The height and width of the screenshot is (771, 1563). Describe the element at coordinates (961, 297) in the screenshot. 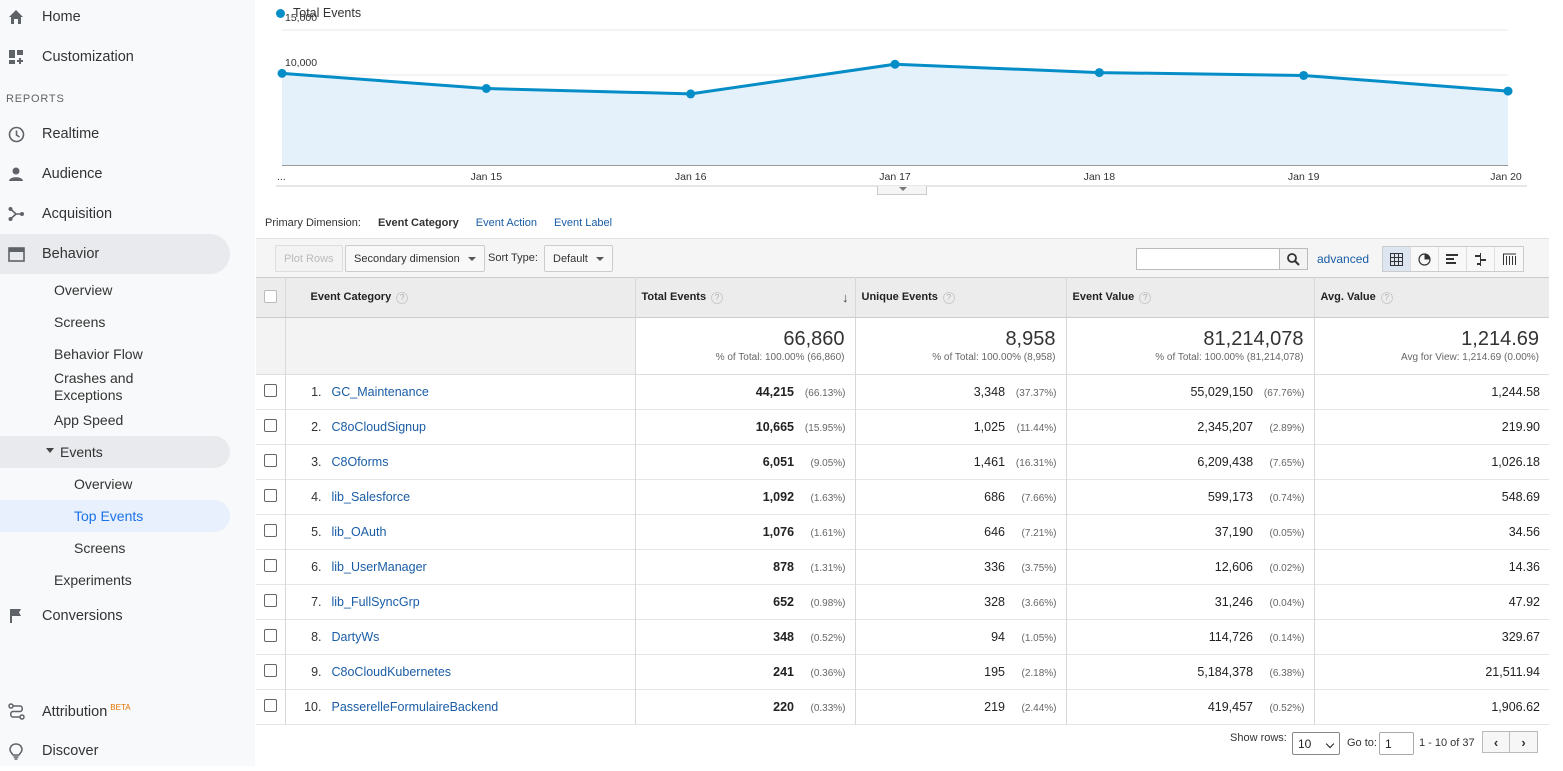

I see `header-unique-events: Unique Events?` at that location.